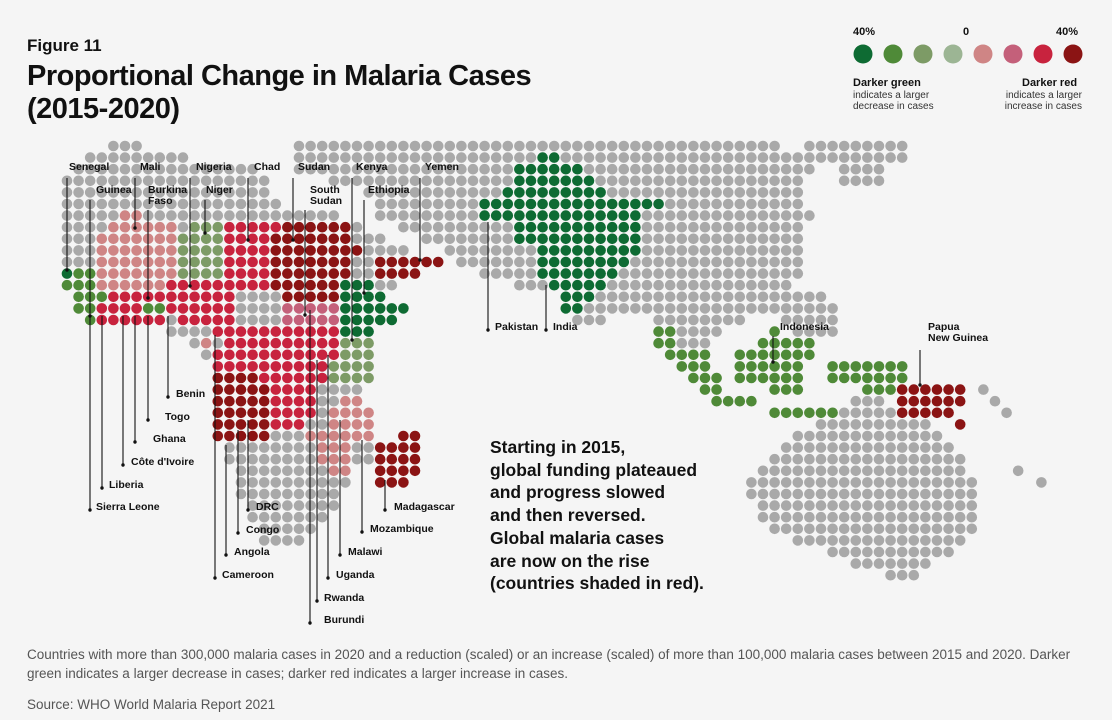 The image size is (1112, 720). Describe the element at coordinates (103, 109) in the screenshot. I see `title-line-2: (2015-2020)` at that location.